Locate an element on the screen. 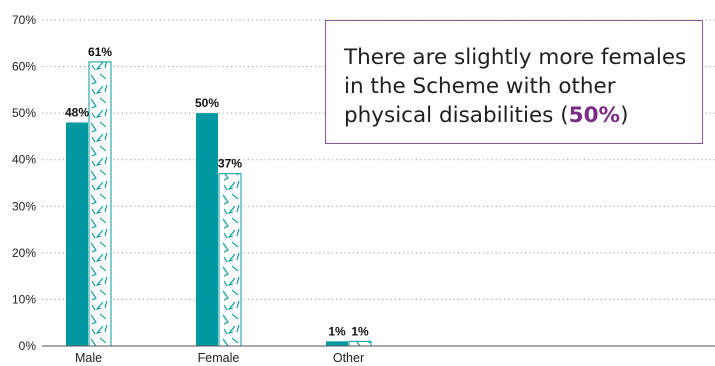  bar-male-hatched is located at coordinates (100, 204).